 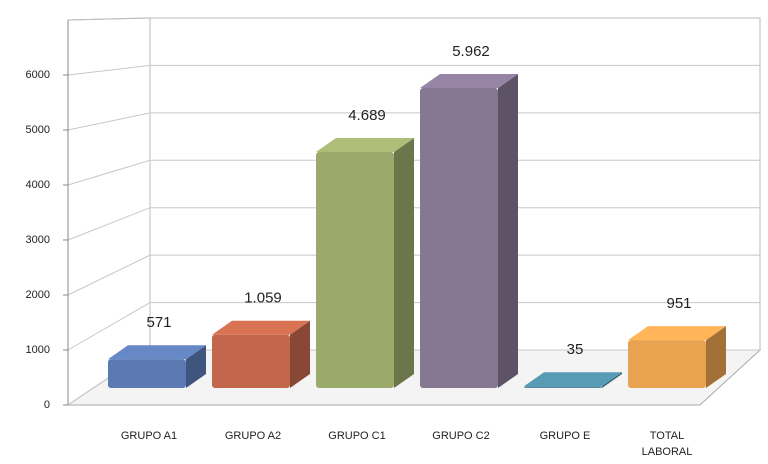 I want to click on x-tick-label: GRUPO A1, so click(x=149, y=436).